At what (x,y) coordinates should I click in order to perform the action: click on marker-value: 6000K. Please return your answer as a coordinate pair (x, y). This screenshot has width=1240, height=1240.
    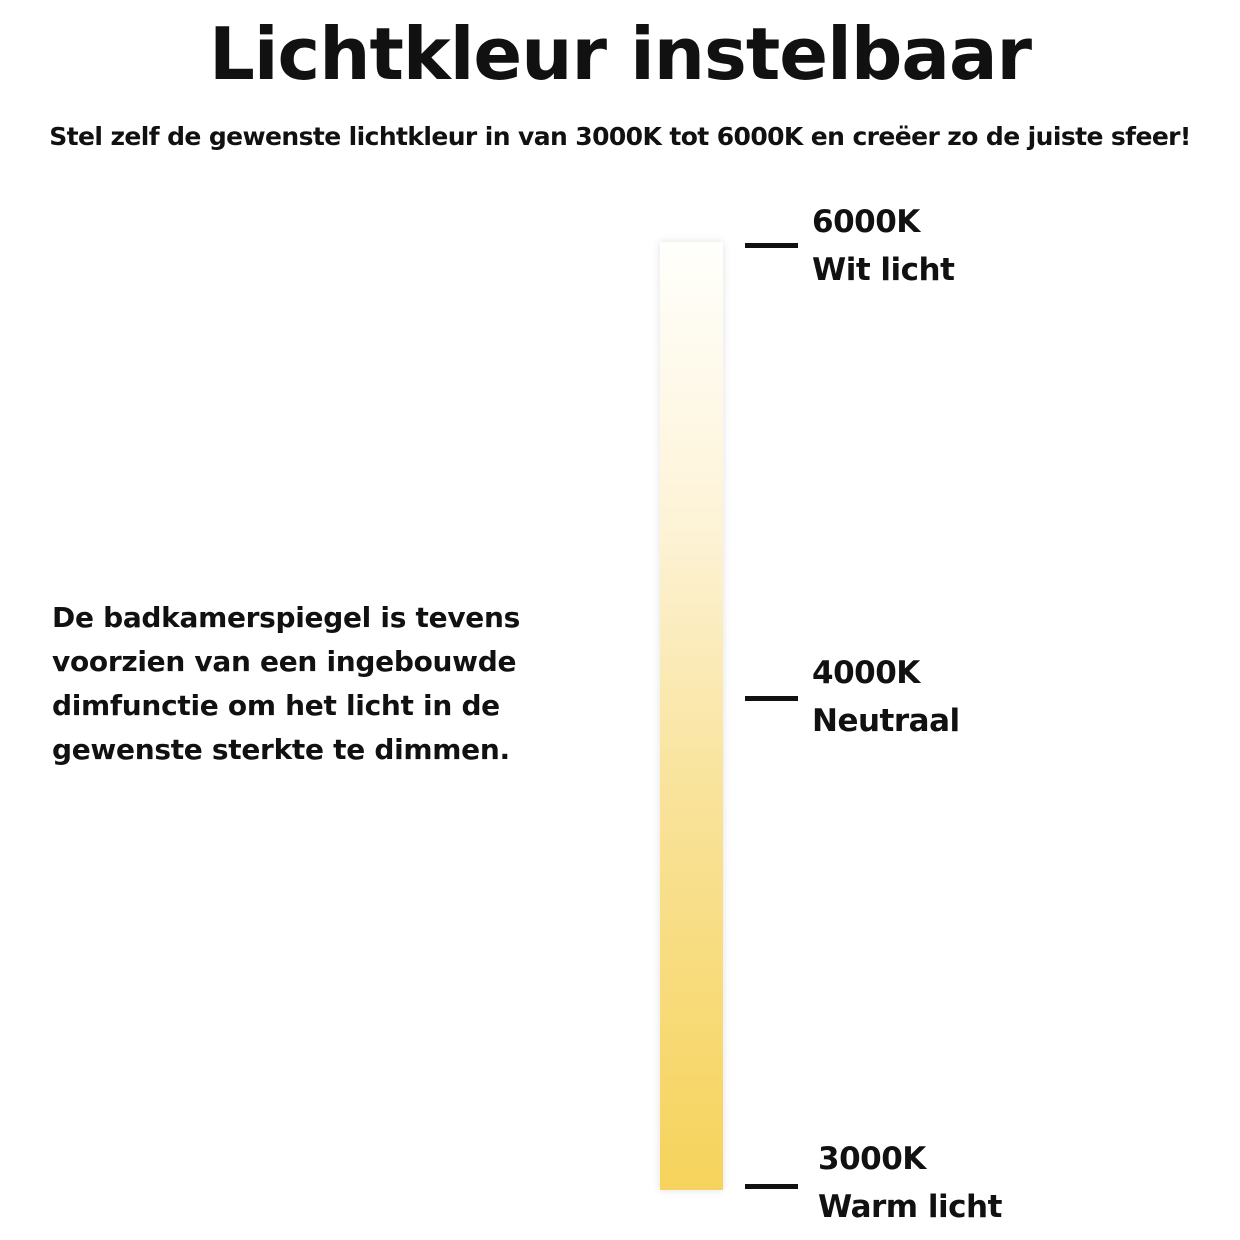
    Looking at the image, I should click on (866, 222).